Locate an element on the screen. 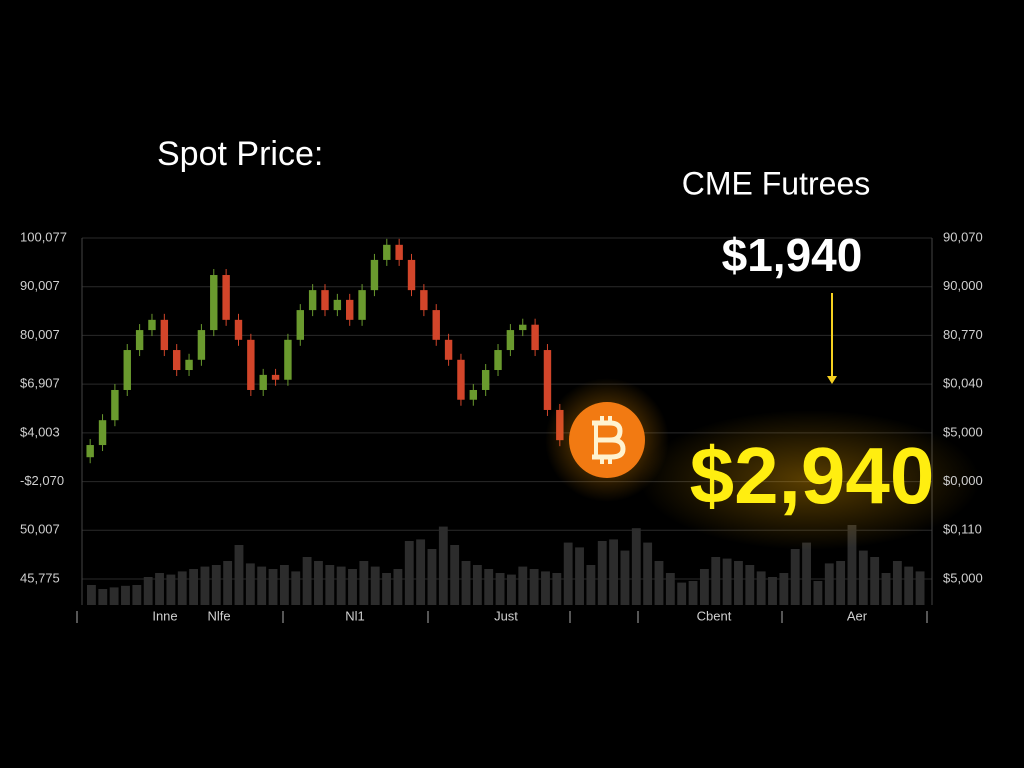 This screenshot has width=1024, height=768. x-tick-label: Just is located at coordinates (506, 615).